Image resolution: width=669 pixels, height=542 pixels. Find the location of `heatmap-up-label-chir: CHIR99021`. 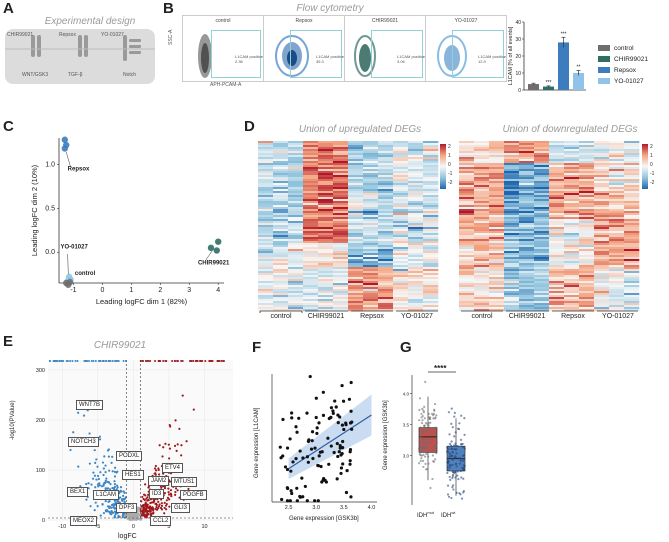

heatmap-up-label-chir: CHIR99021 is located at coordinates (326, 316).